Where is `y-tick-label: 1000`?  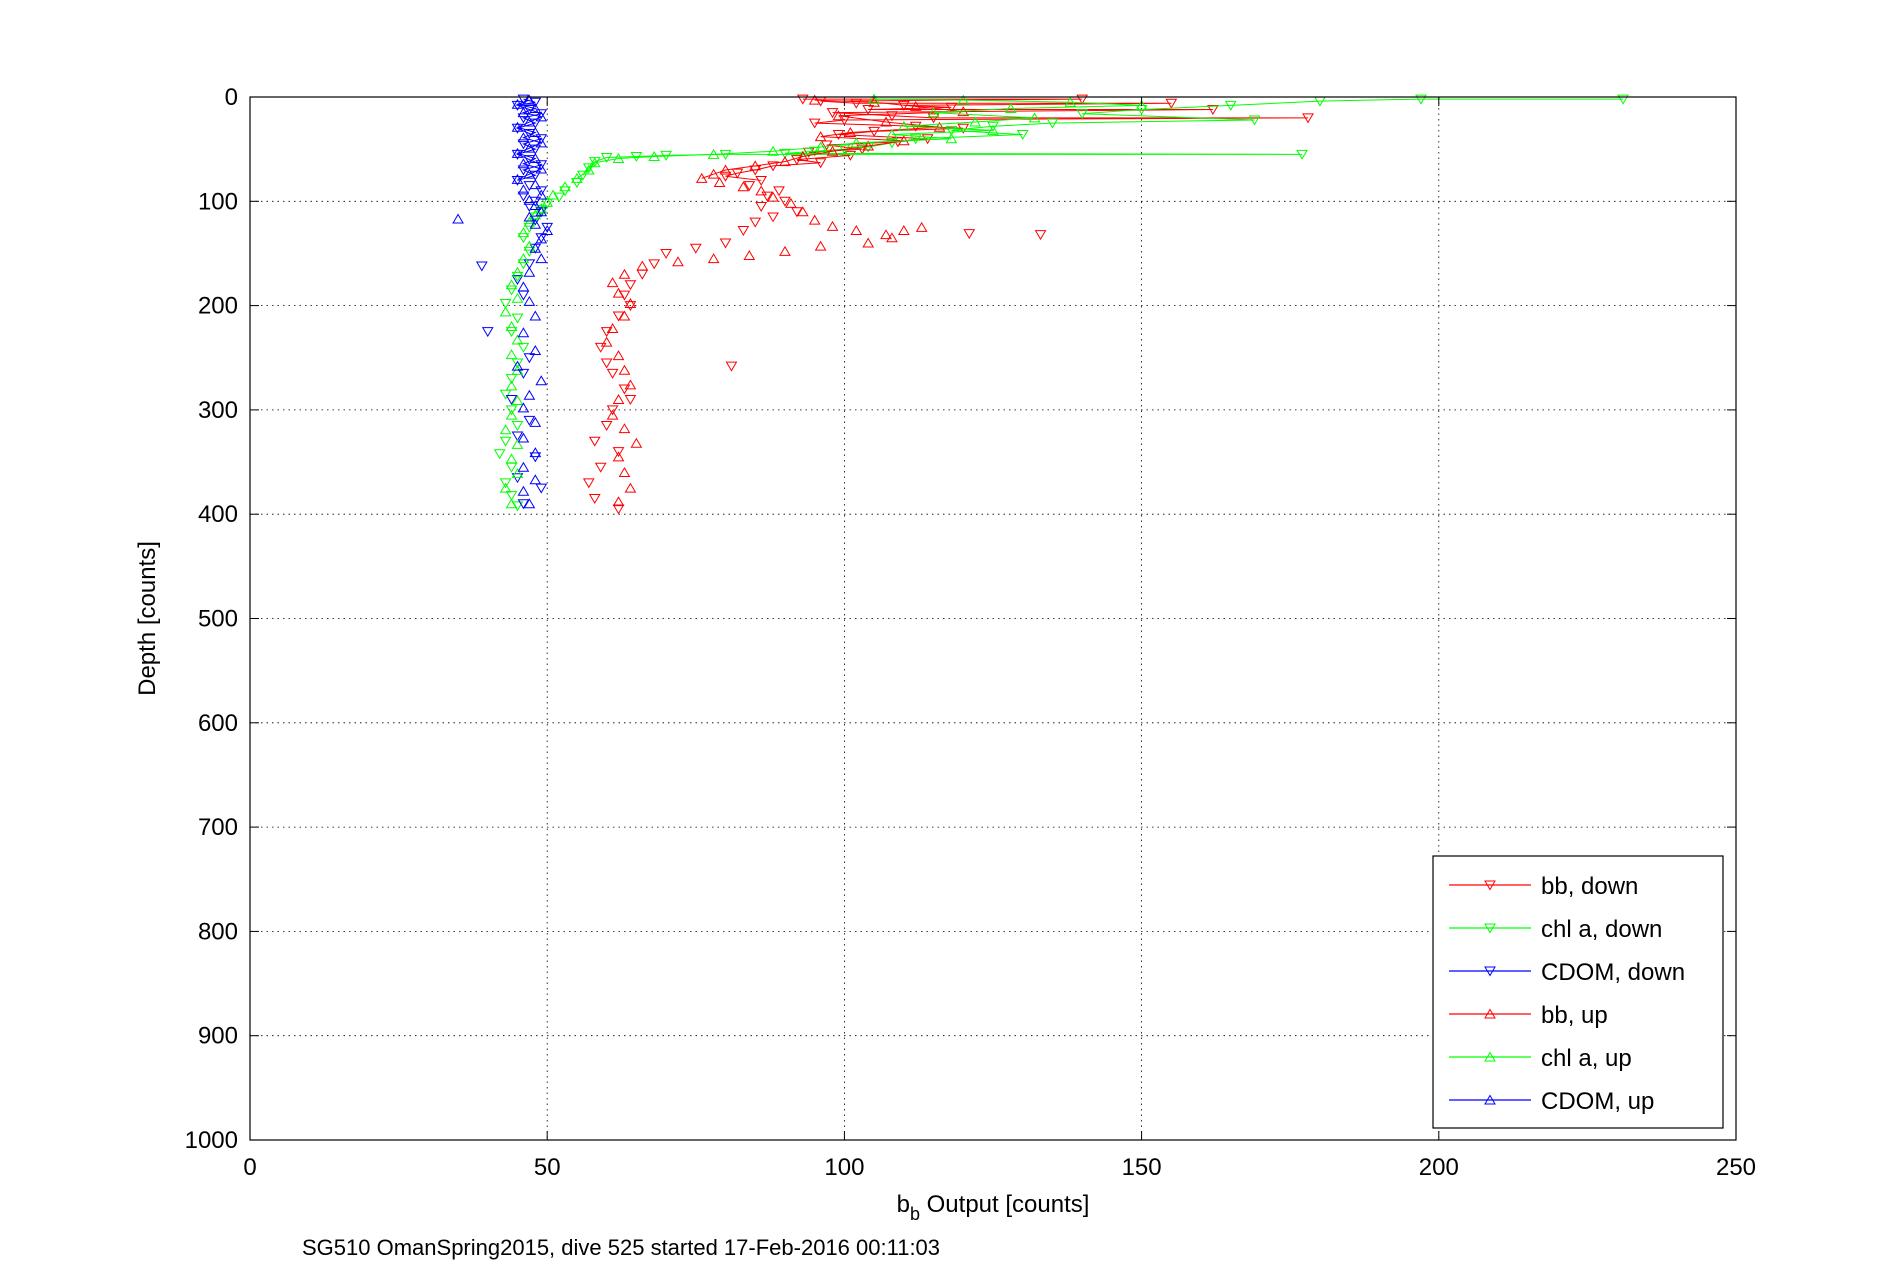
y-tick-label: 1000 is located at coordinates (211, 1140).